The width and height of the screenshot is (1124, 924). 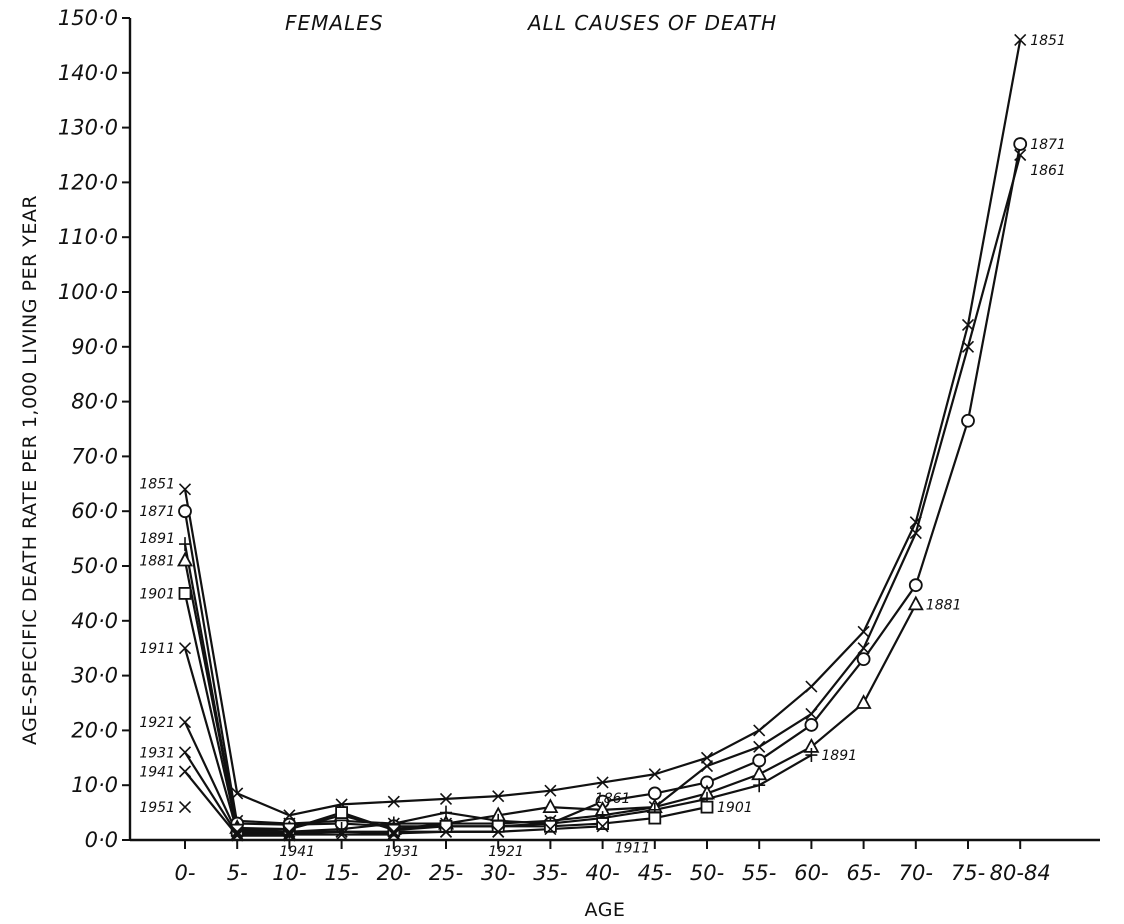 What do you see at coordinates (88, 292) in the screenshot?
I see `y-tick-label: 100·0` at bounding box center [88, 292].